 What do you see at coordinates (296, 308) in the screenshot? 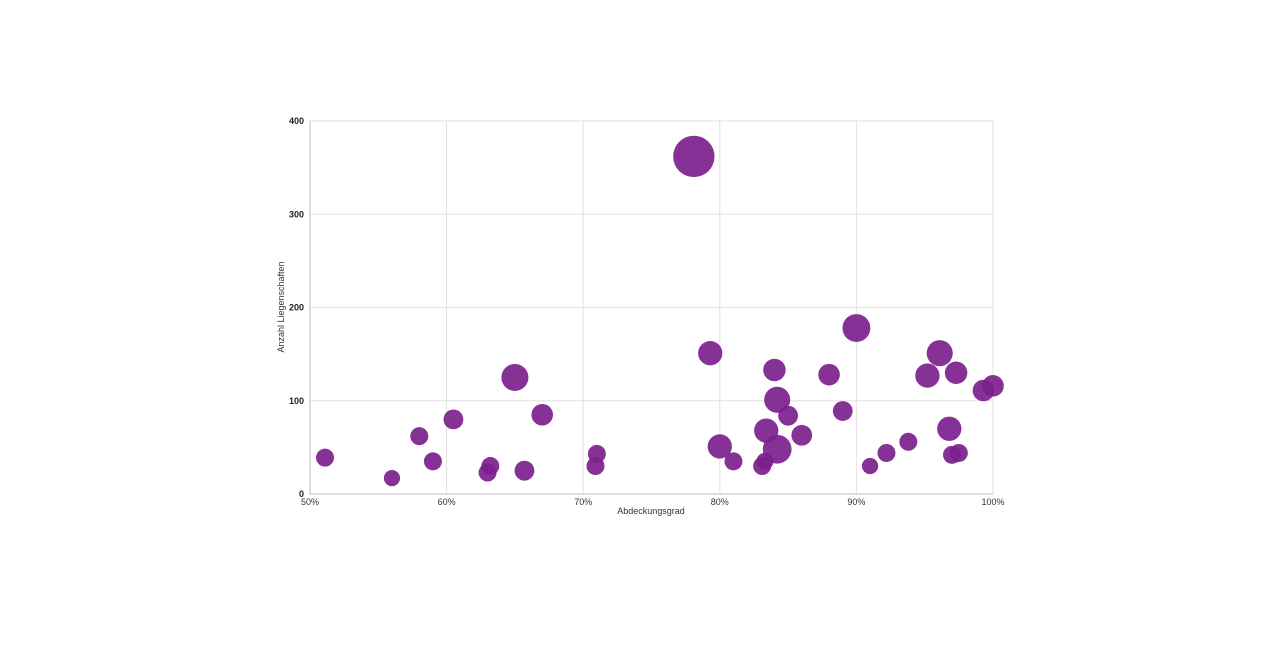
I see `y-tick-label: 200` at bounding box center [296, 308].